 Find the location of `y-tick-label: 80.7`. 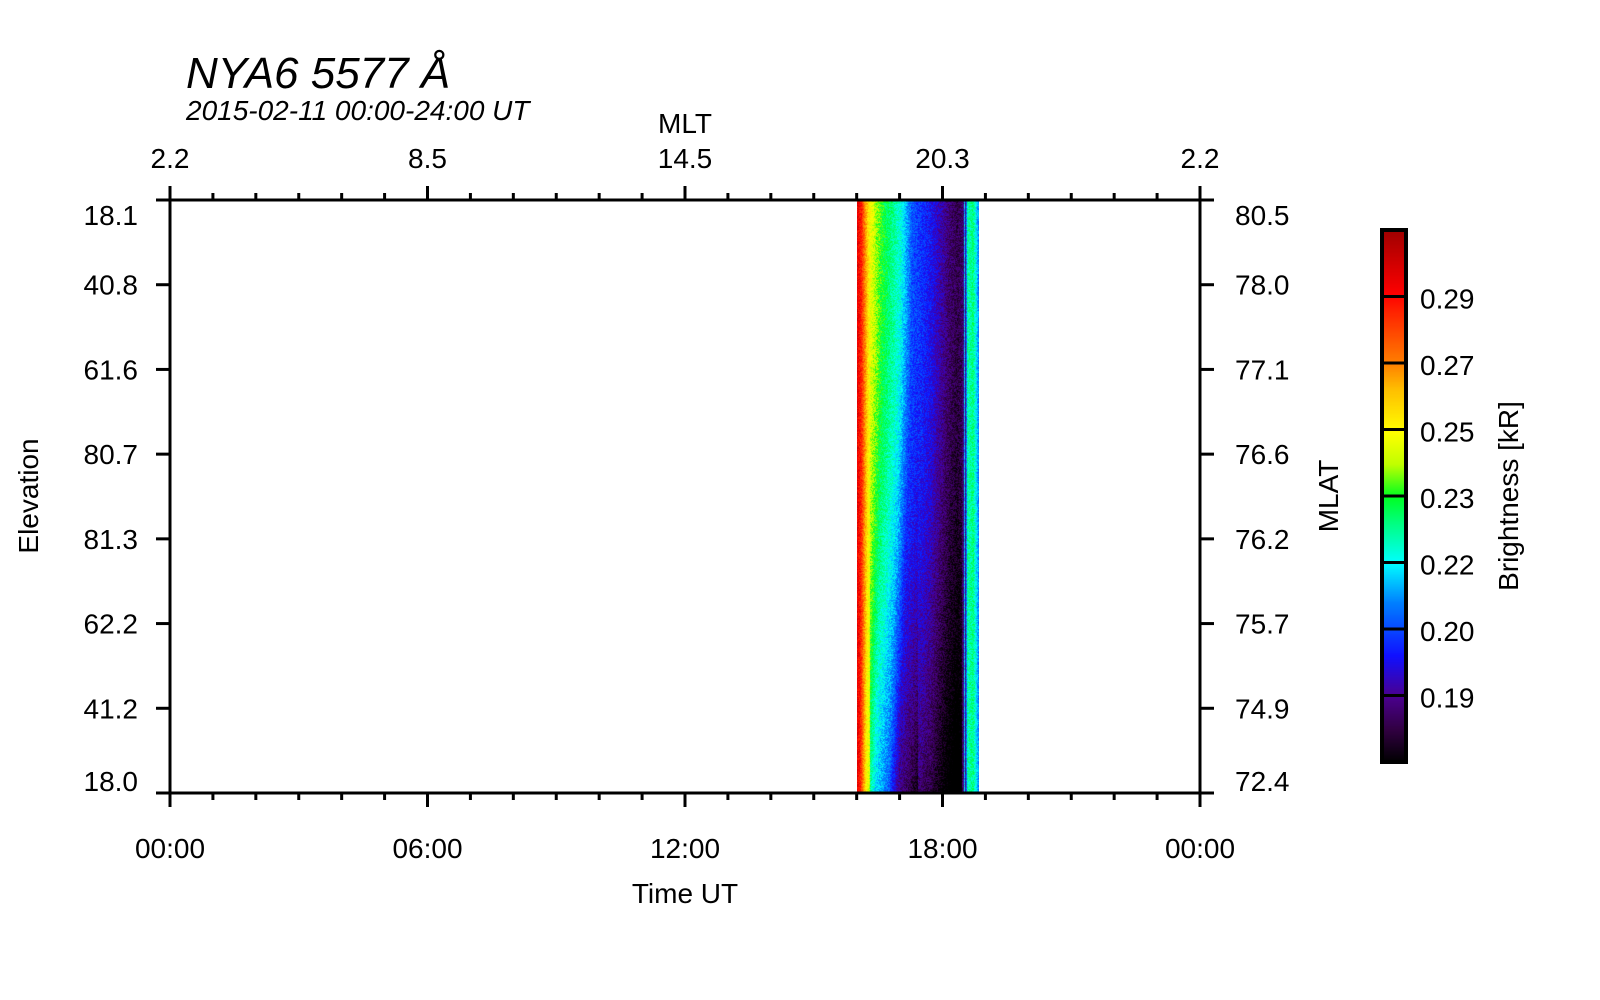

y-tick-label: 80.7 is located at coordinates (111, 454).